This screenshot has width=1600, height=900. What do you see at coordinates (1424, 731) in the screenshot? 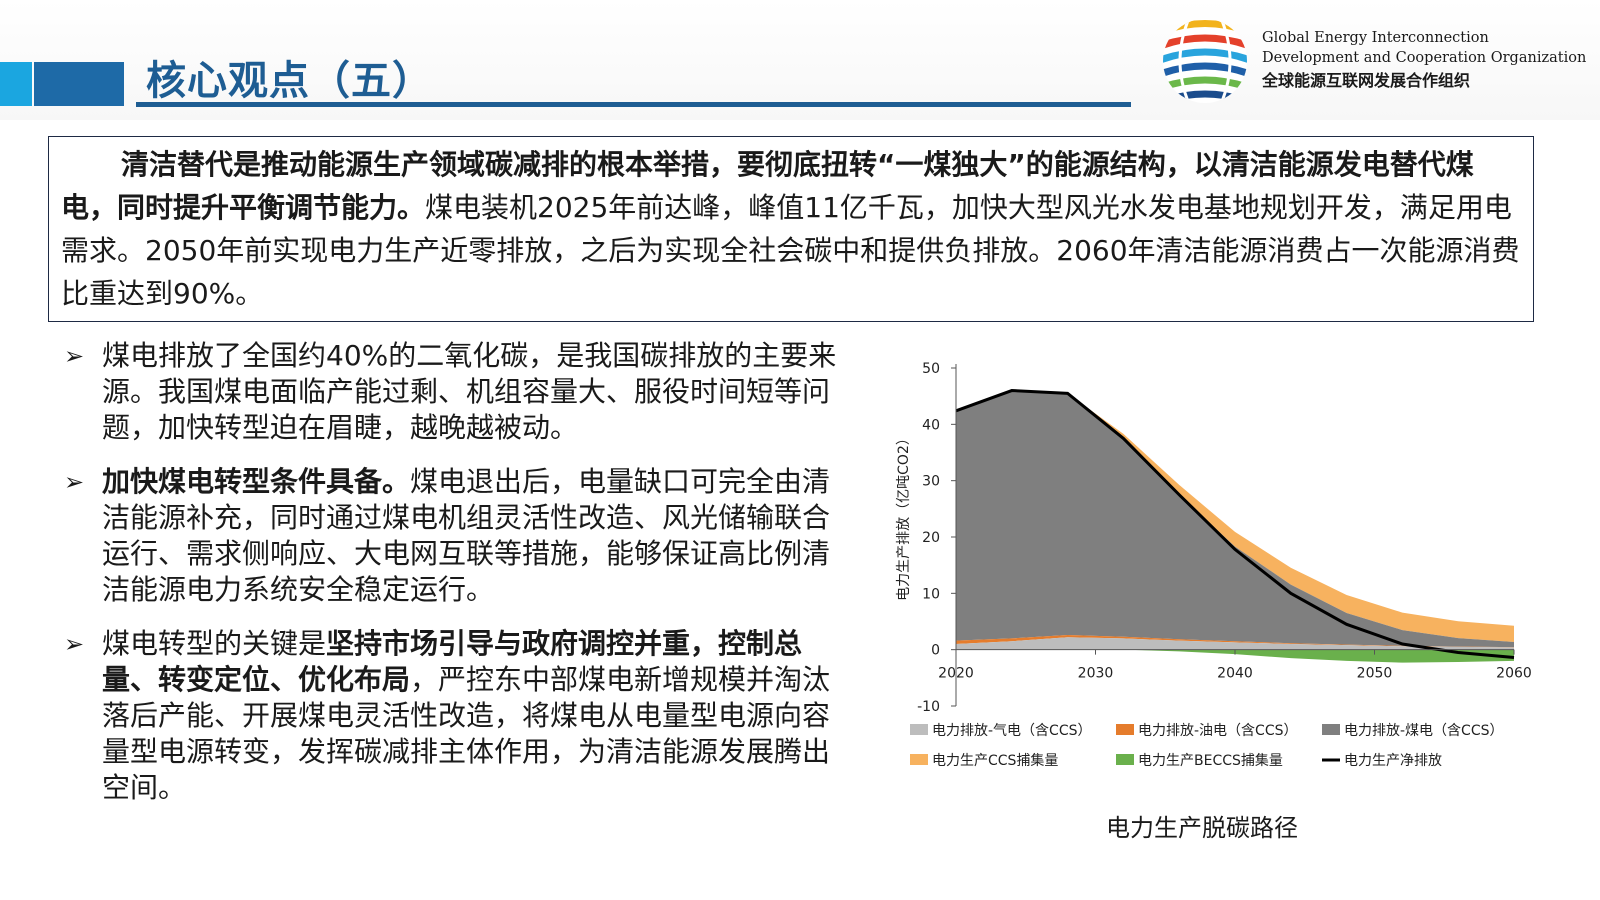
I see `legend-label: 电力排放-煤电（含CCS）` at bounding box center [1424, 731].